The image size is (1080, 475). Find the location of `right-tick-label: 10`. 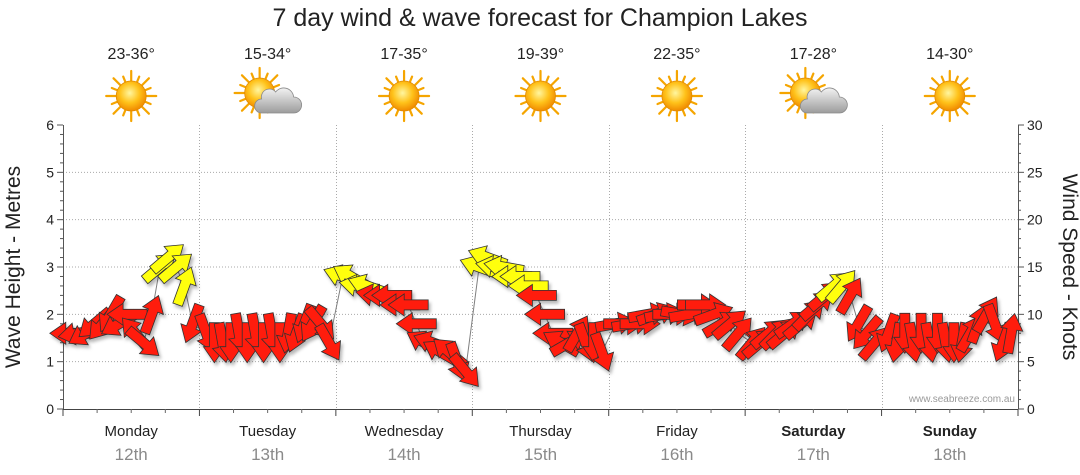

right-tick-label: 10 is located at coordinates (1035, 314).